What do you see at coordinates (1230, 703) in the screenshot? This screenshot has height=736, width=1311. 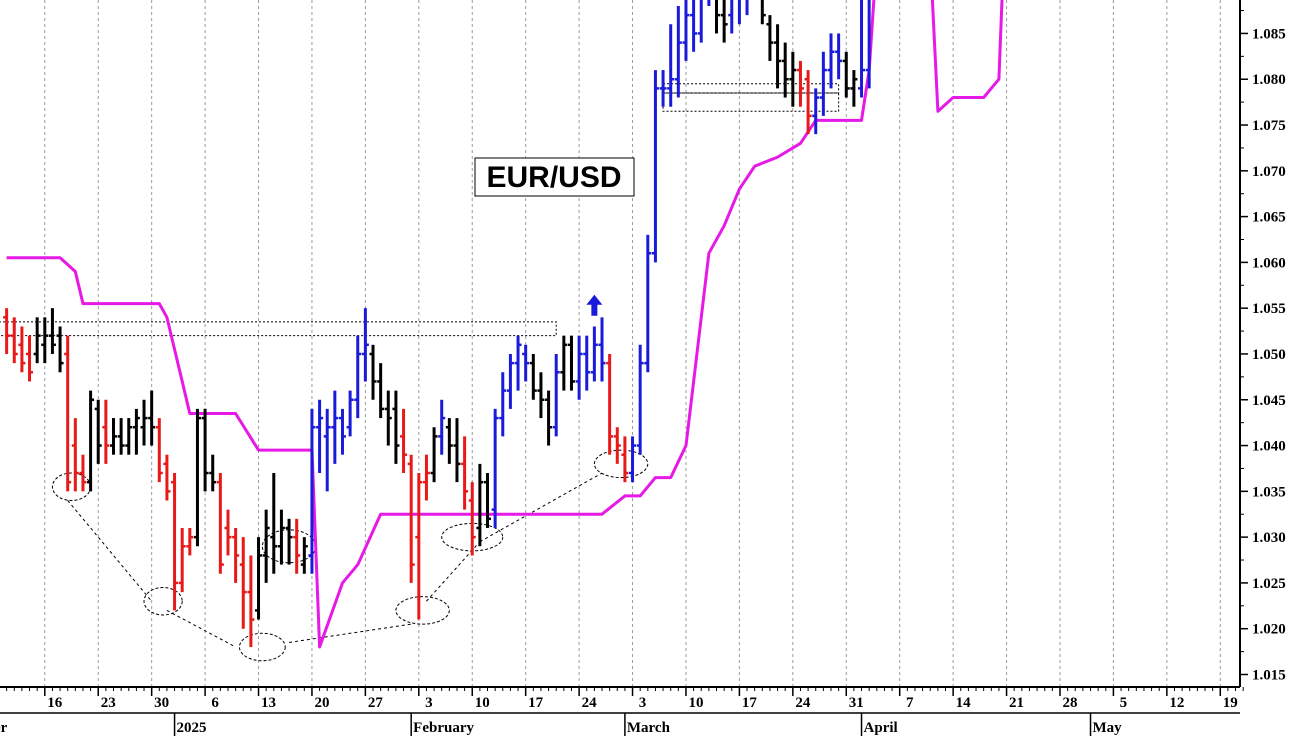 I see `week-tick-label: 19` at bounding box center [1230, 703].